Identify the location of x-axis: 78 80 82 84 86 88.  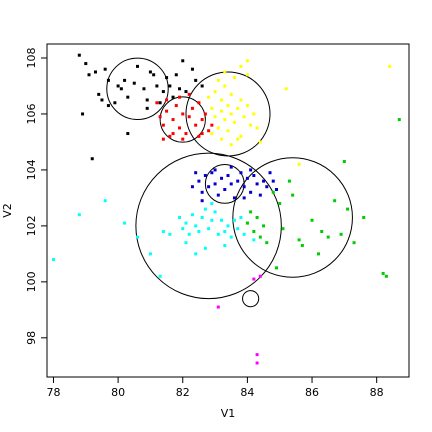
(215, 388).